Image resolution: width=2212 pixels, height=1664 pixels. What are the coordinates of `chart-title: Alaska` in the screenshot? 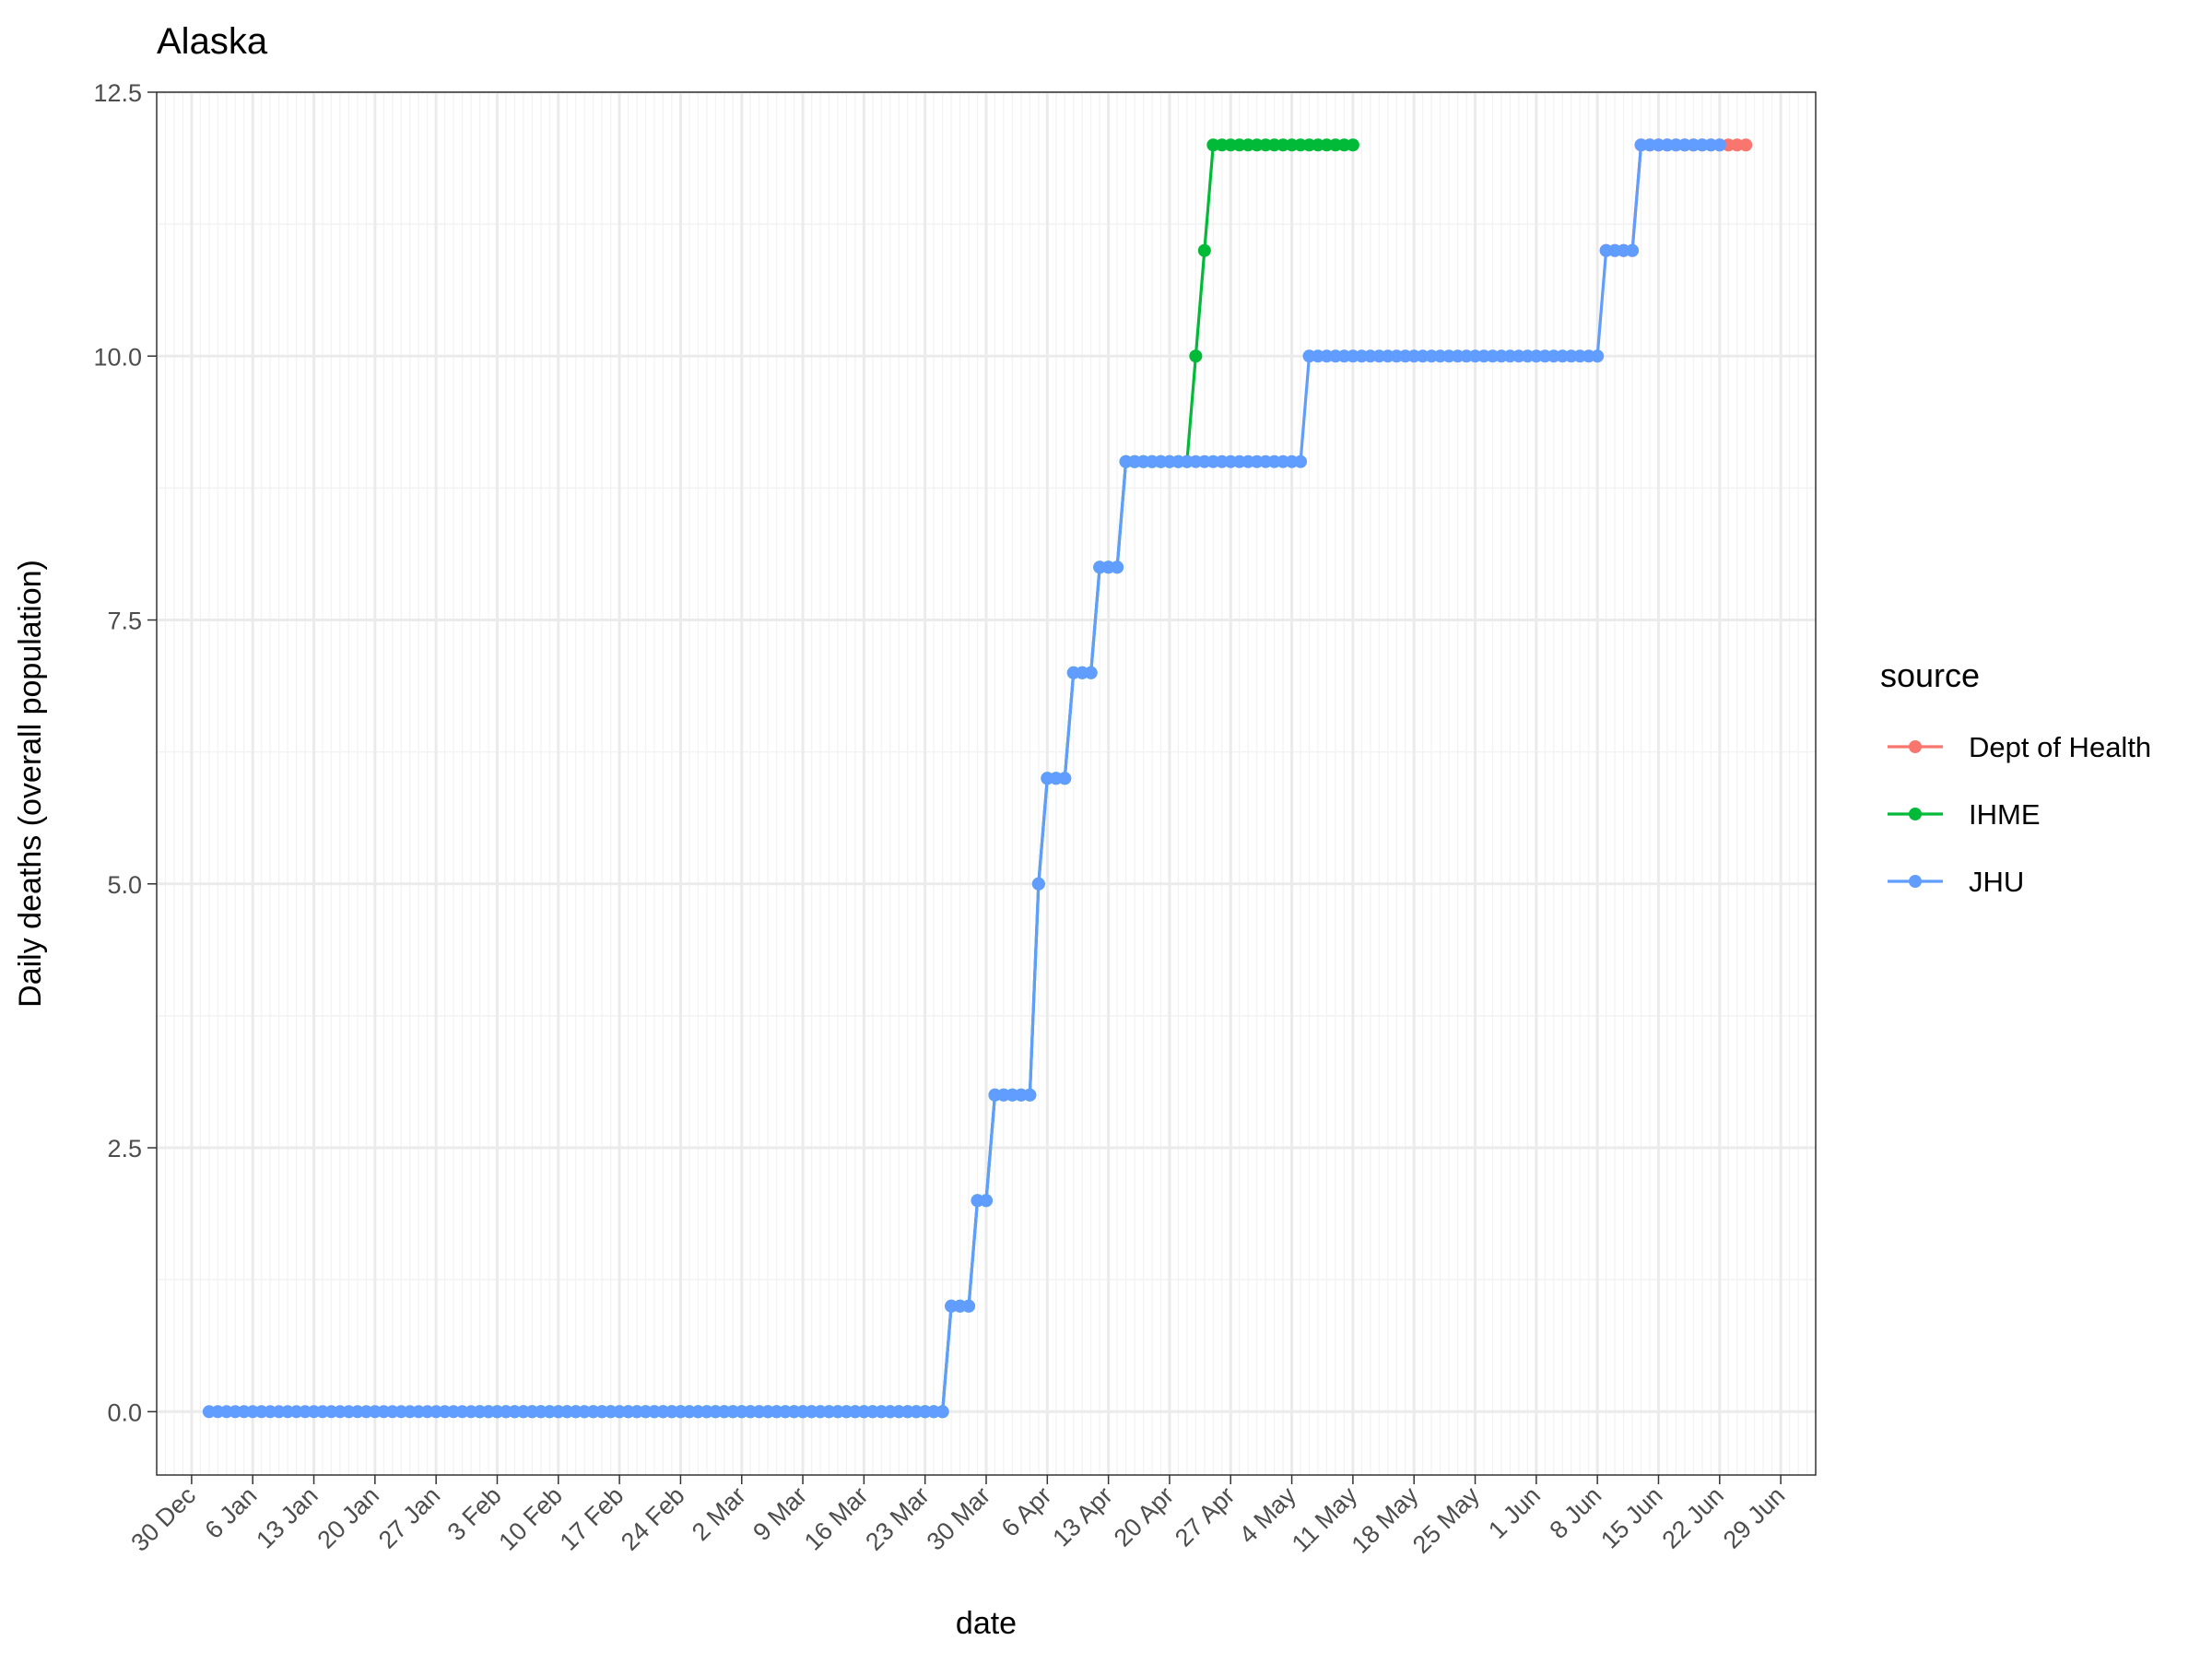 It's located at (212, 41).